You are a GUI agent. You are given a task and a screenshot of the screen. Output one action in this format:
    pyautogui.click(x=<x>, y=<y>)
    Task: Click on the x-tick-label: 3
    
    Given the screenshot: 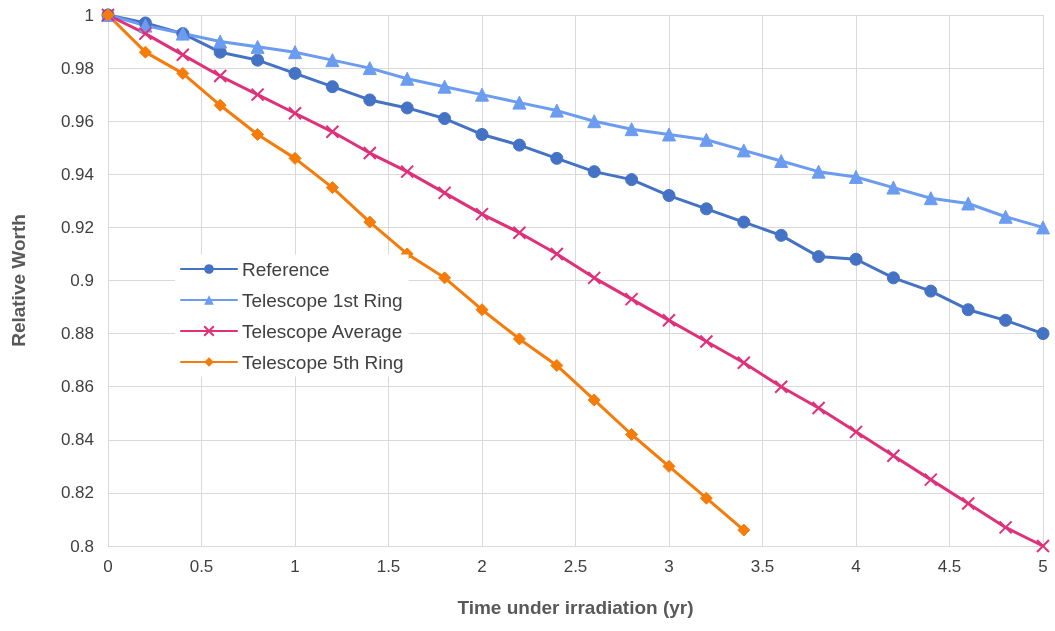 What is the action you would take?
    pyautogui.click(x=669, y=566)
    